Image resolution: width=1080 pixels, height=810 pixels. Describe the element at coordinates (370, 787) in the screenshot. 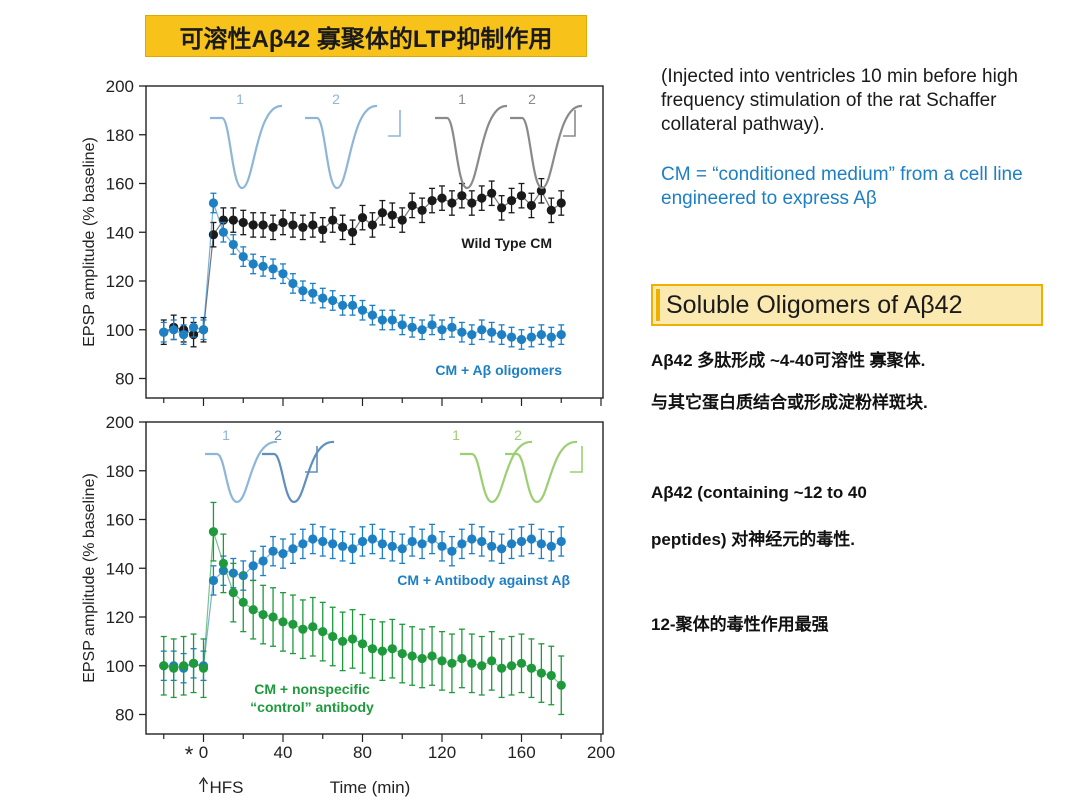

I see `x-axis-label: Time (min)` at that location.